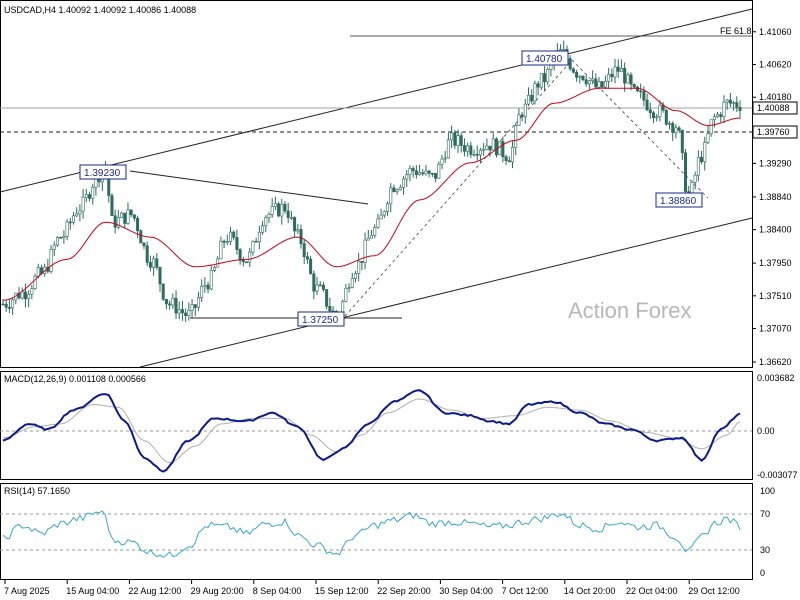 The height and width of the screenshot is (600, 800). What do you see at coordinates (545, 58) in the screenshot?
I see `swing-label-3: 1.40780` at bounding box center [545, 58].